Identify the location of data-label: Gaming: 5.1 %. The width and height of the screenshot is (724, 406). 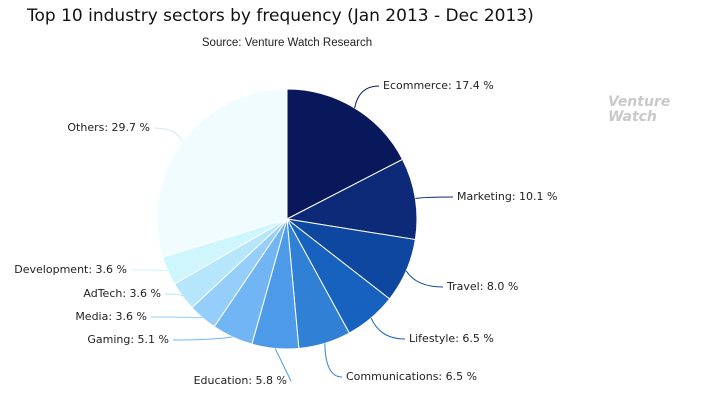
(128, 339).